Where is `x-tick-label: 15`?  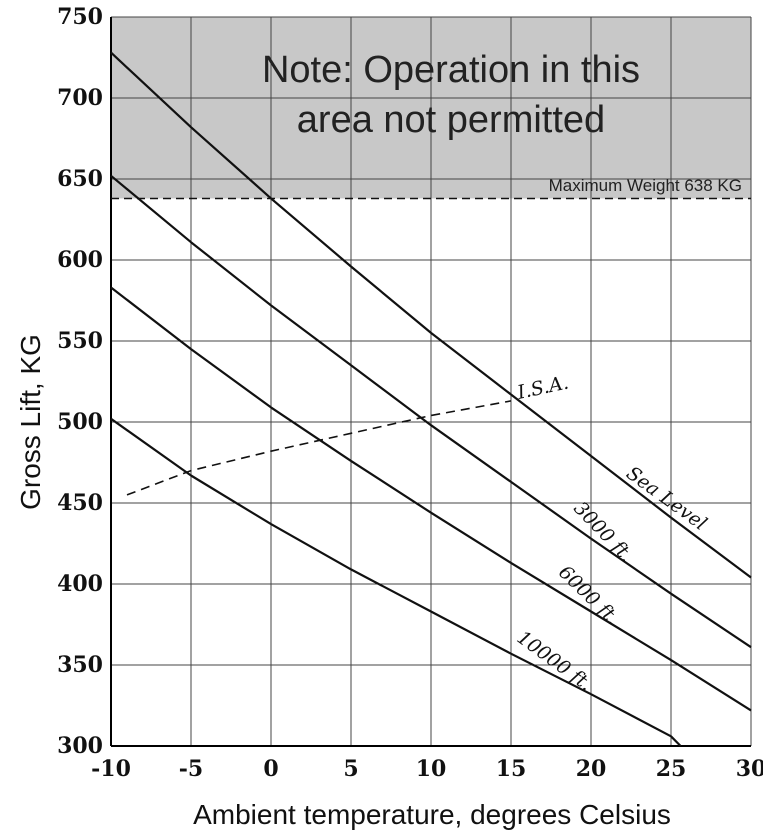 x-tick-label: 15 is located at coordinates (511, 769).